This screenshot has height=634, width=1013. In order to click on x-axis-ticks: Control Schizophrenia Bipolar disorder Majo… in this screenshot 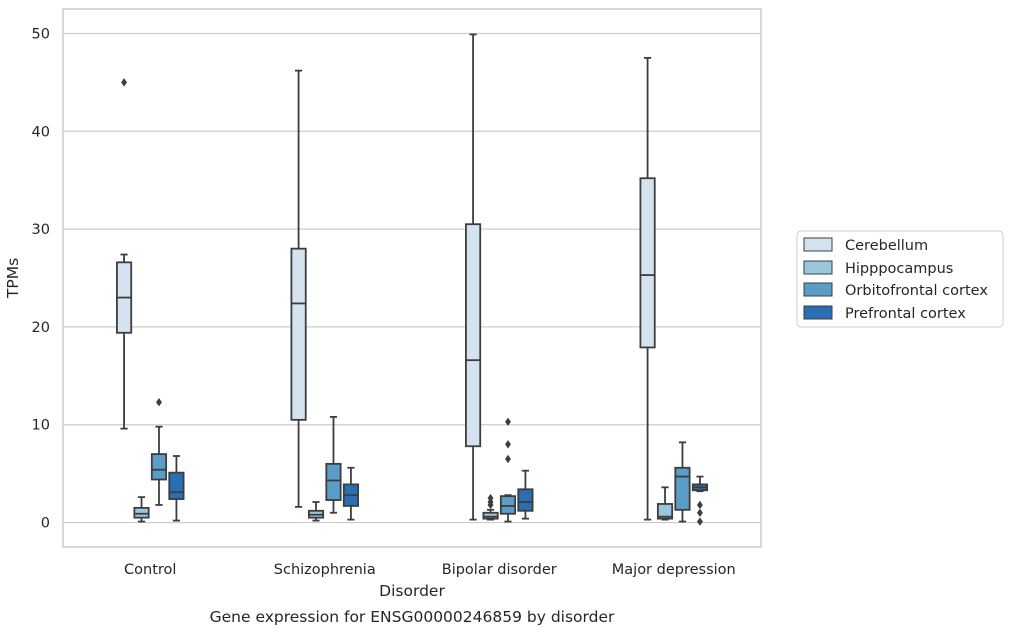, I will do `click(430, 570)`.